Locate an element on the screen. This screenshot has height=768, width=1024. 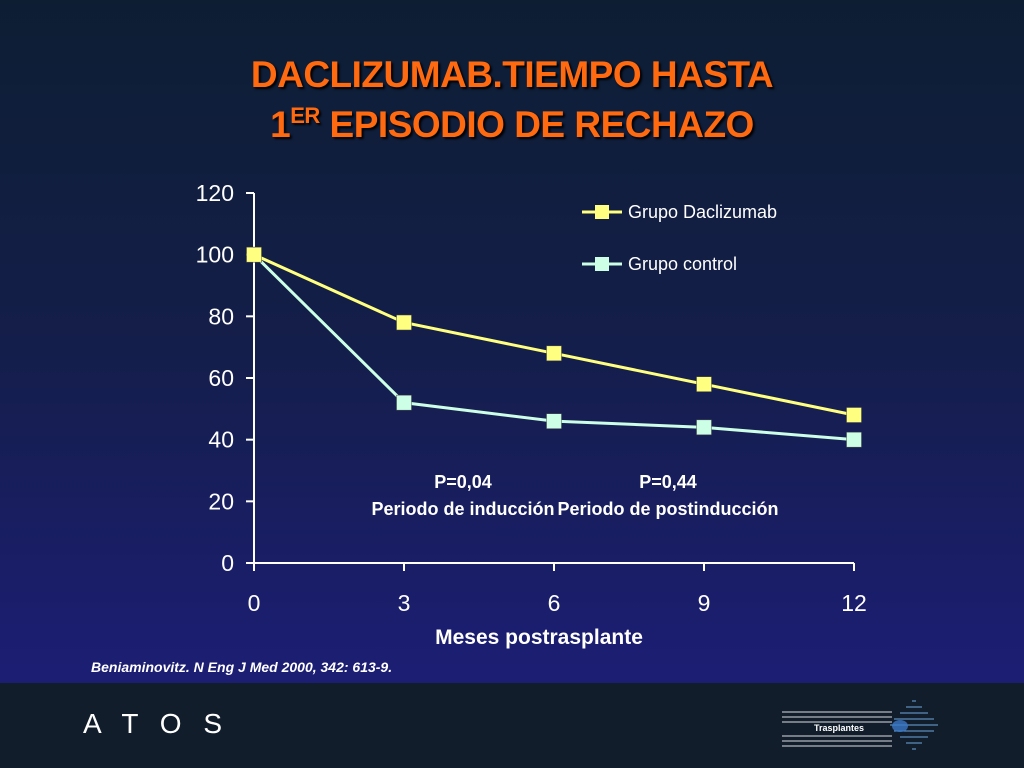
trasplantes-logo: Trasplantes is located at coordinates (860, 725).